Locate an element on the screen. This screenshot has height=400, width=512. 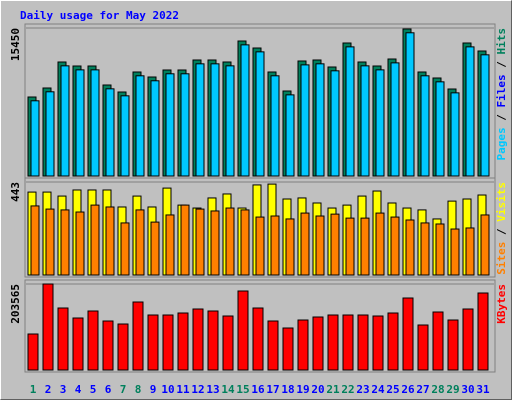
x-tick-label: 26 is located at coordinates (408, 389).